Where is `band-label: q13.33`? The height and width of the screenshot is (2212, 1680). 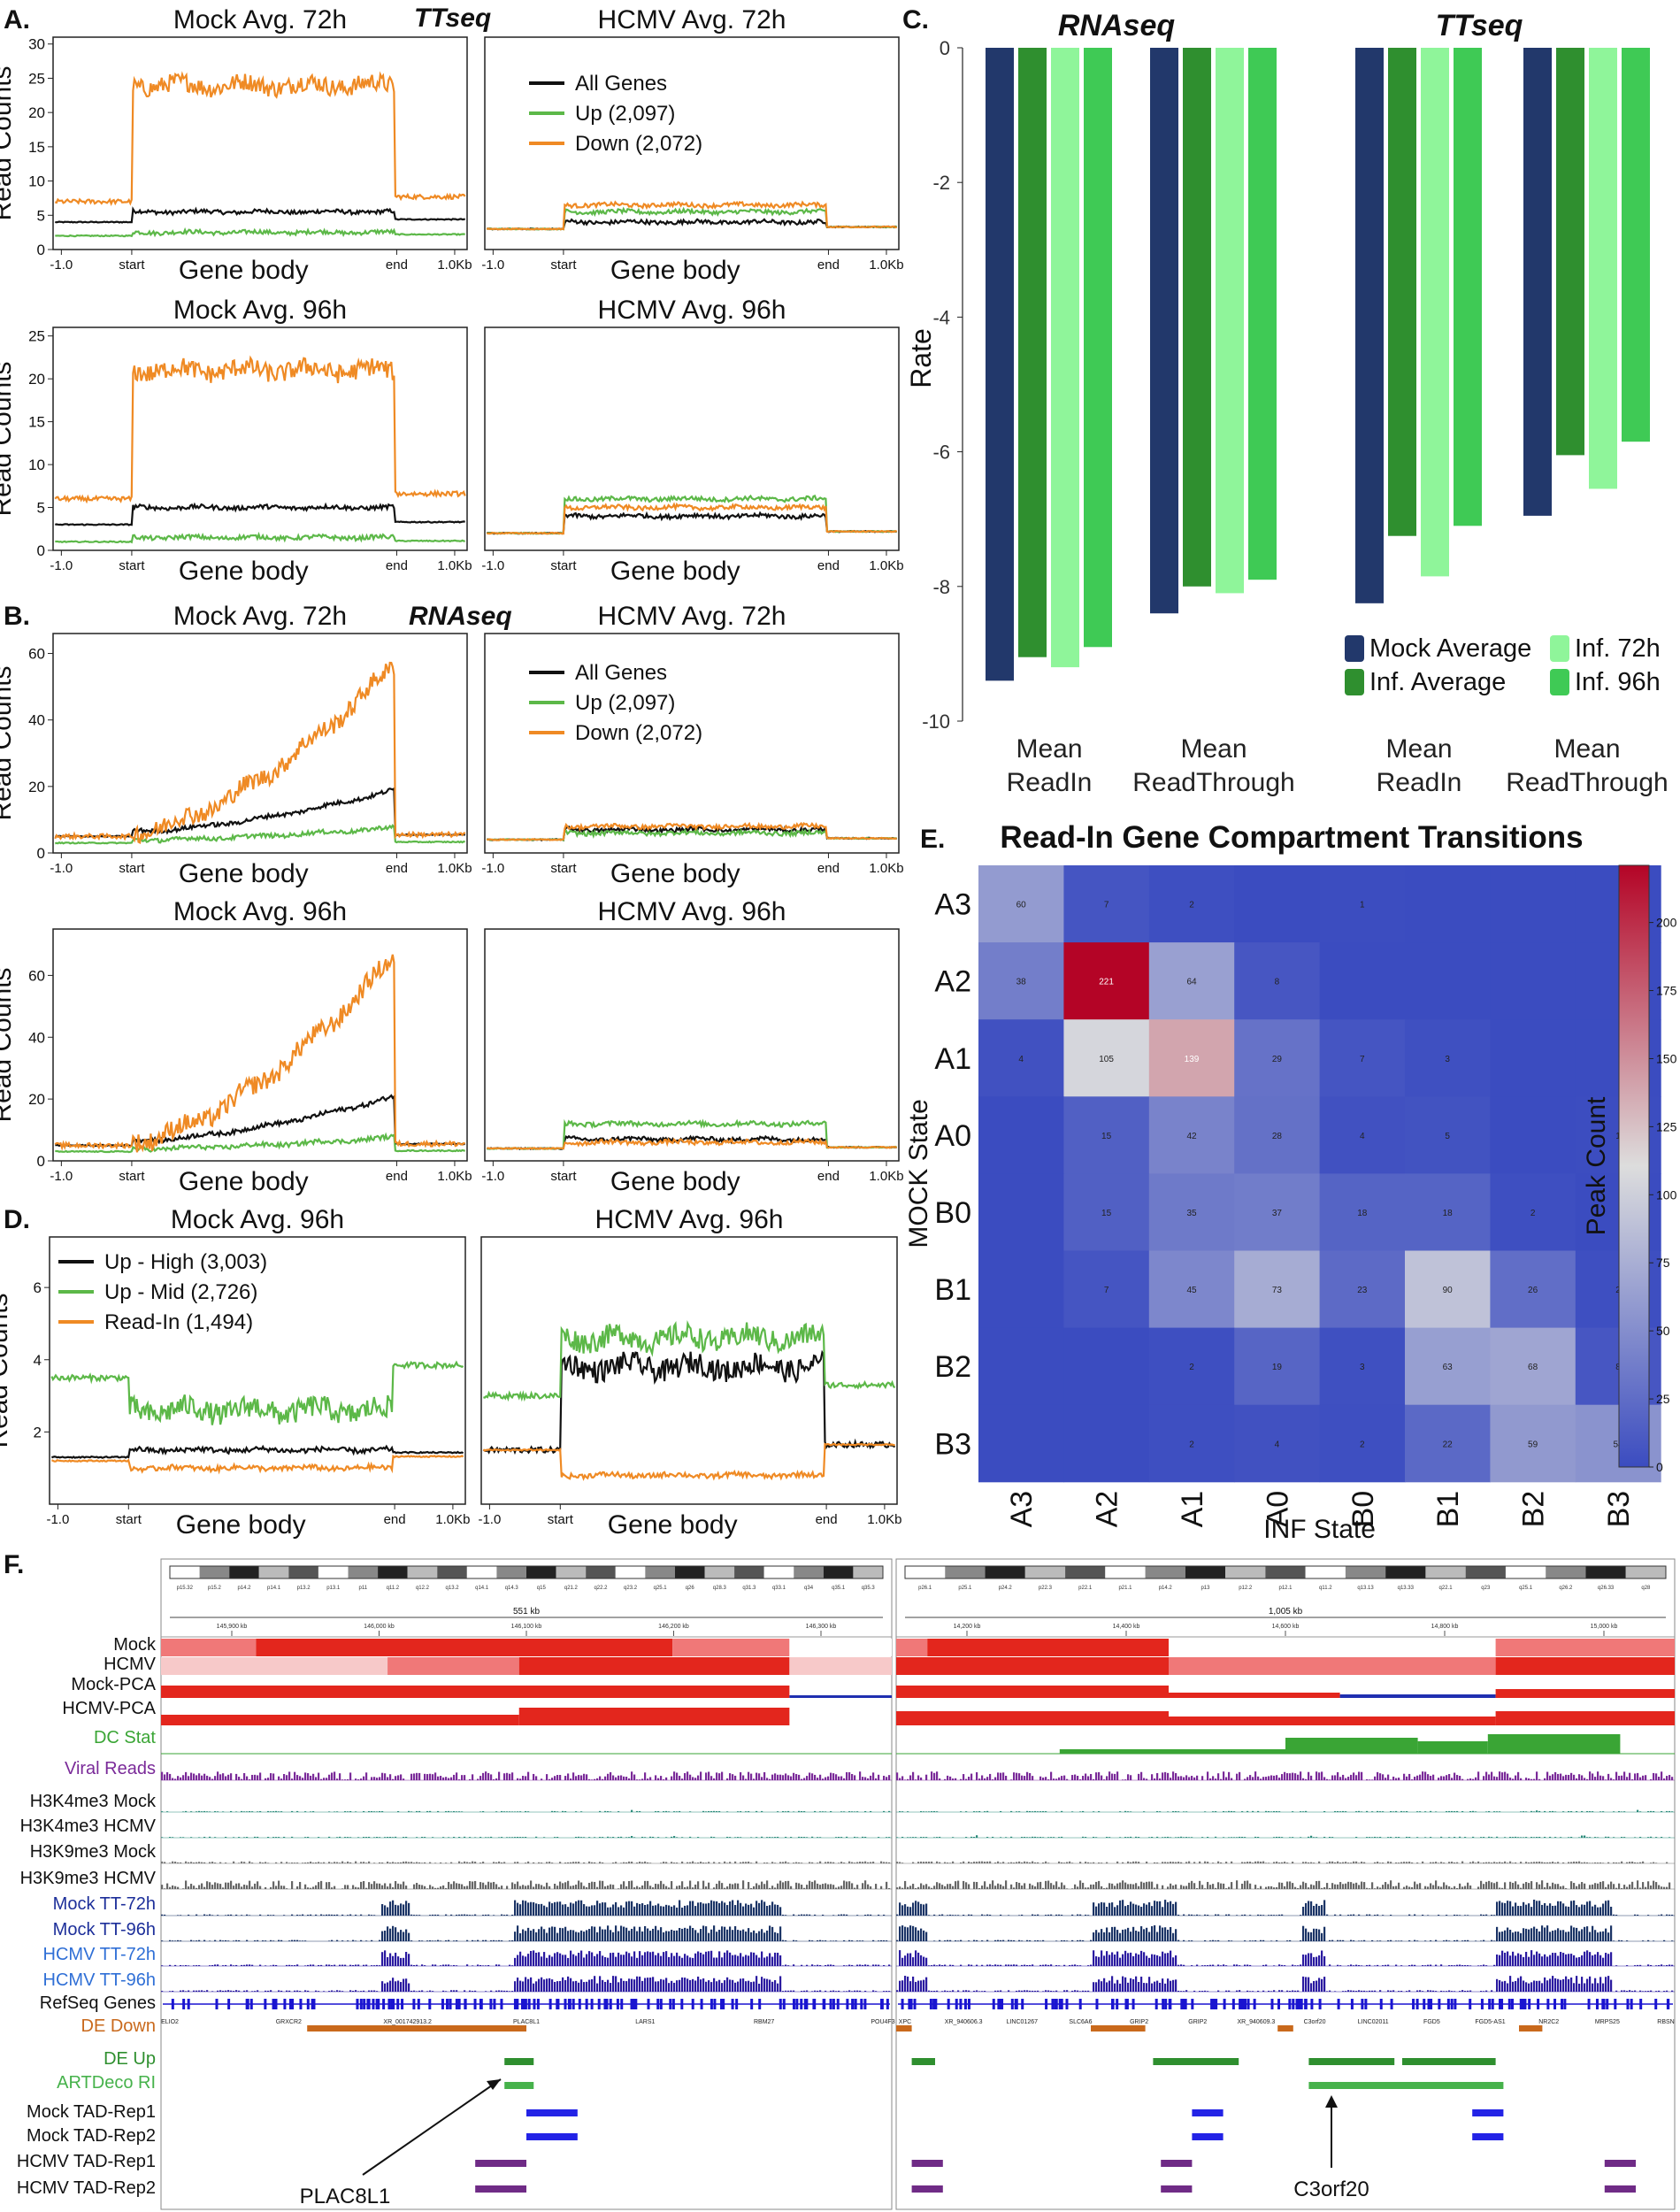 band-label: q13.33 is located at coordinates (1406, 1589).